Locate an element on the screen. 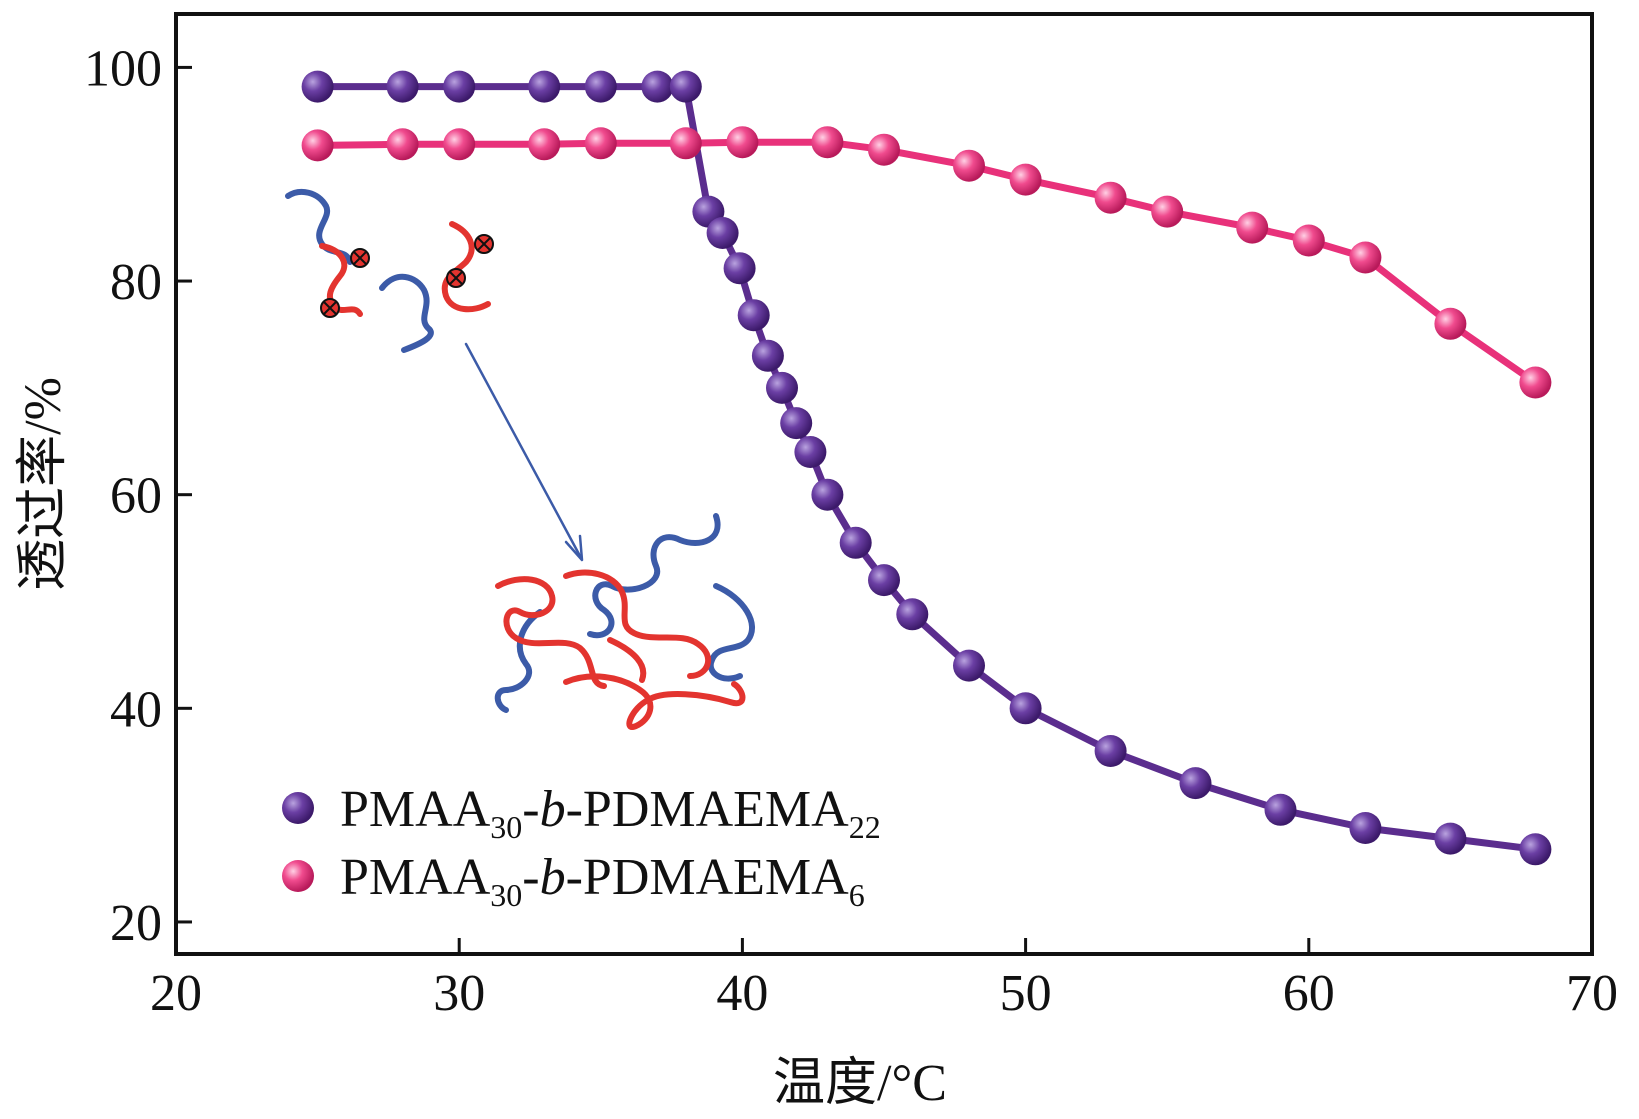  x-tick-label: 70 is located at coordinates (1592, 993).